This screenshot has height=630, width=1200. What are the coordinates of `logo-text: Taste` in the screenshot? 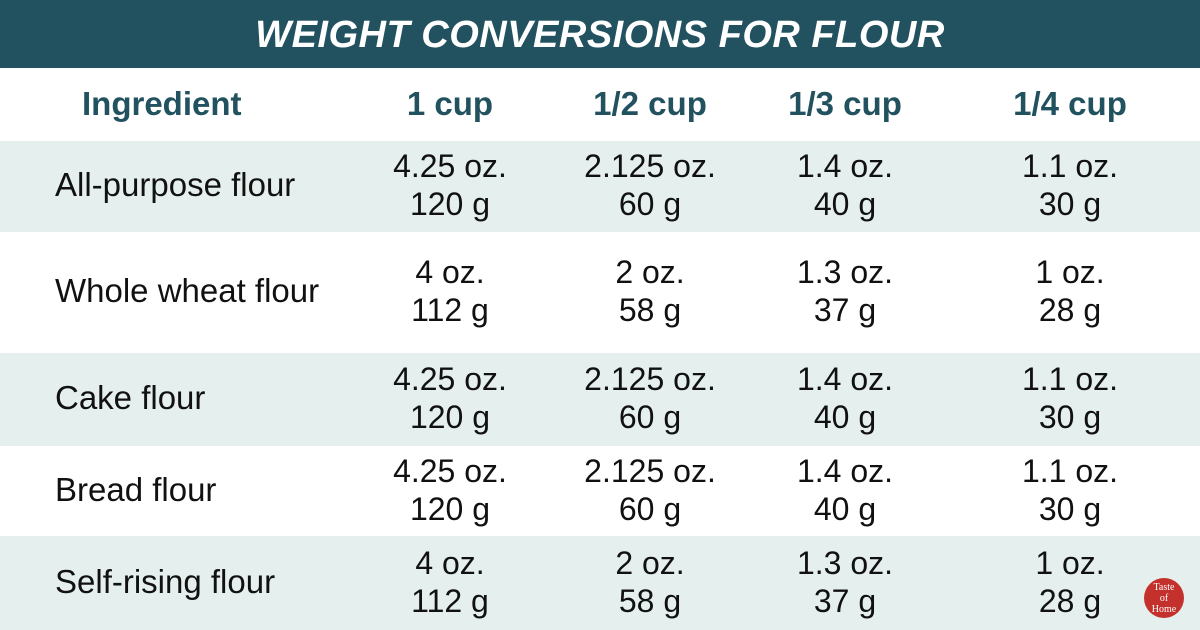 It's located at (1164, 587).